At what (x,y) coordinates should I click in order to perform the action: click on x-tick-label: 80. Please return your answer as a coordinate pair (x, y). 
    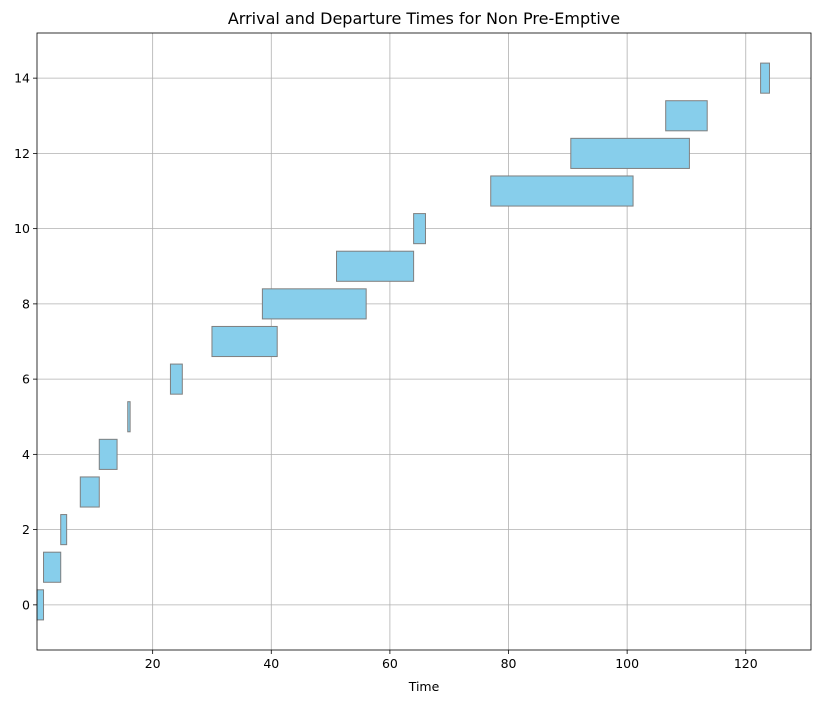
    Looking at the image, I should click on (509, 663).